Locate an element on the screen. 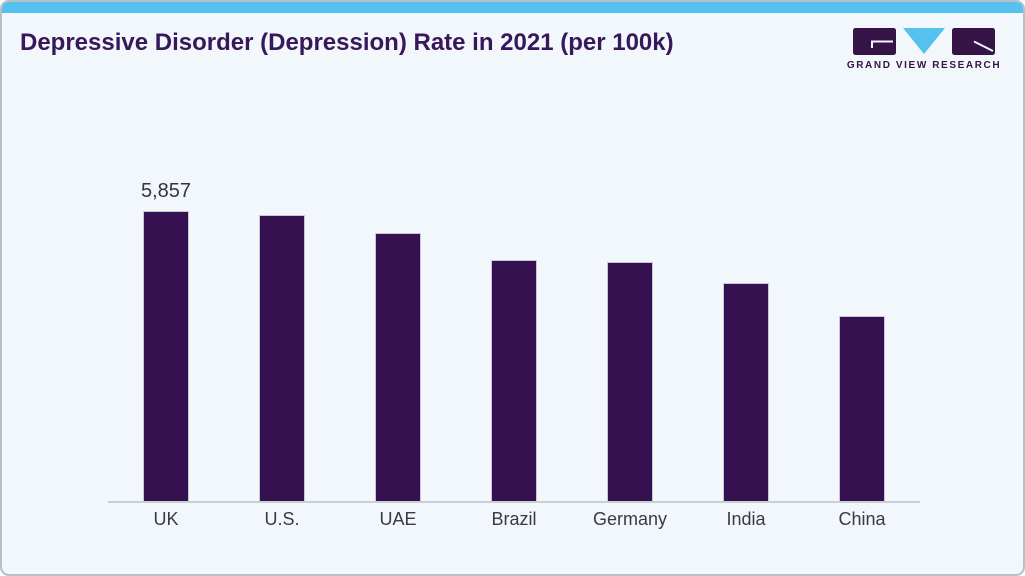  bar-group-us is located at coordinates (282, 332).